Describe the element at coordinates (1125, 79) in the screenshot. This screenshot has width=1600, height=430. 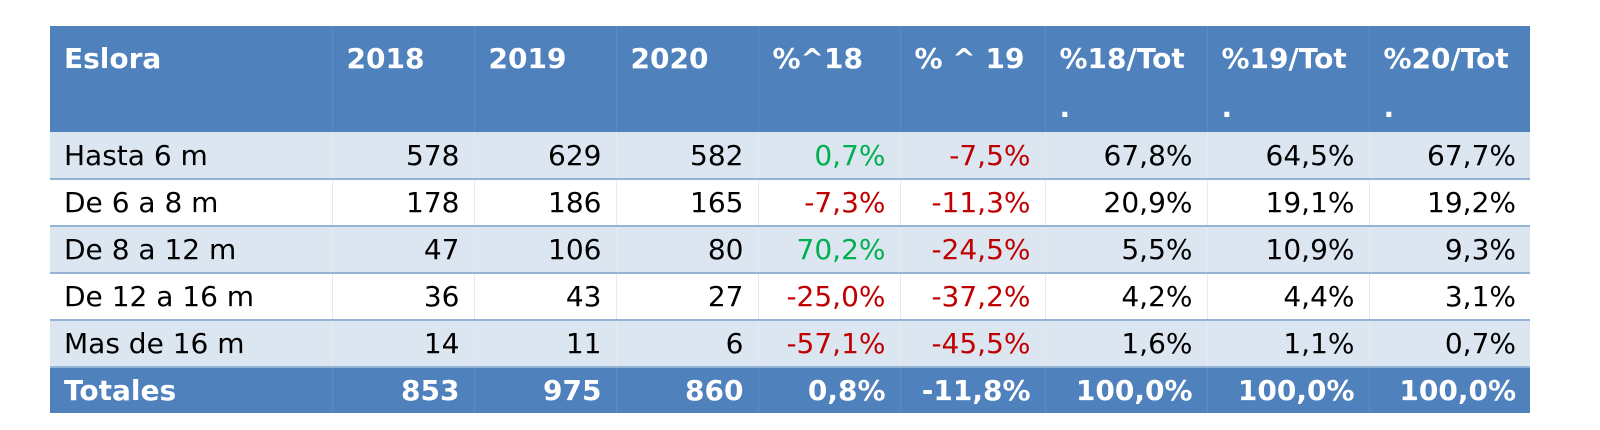
I see `header-cell-tot18: %18/Tot .` at that location.